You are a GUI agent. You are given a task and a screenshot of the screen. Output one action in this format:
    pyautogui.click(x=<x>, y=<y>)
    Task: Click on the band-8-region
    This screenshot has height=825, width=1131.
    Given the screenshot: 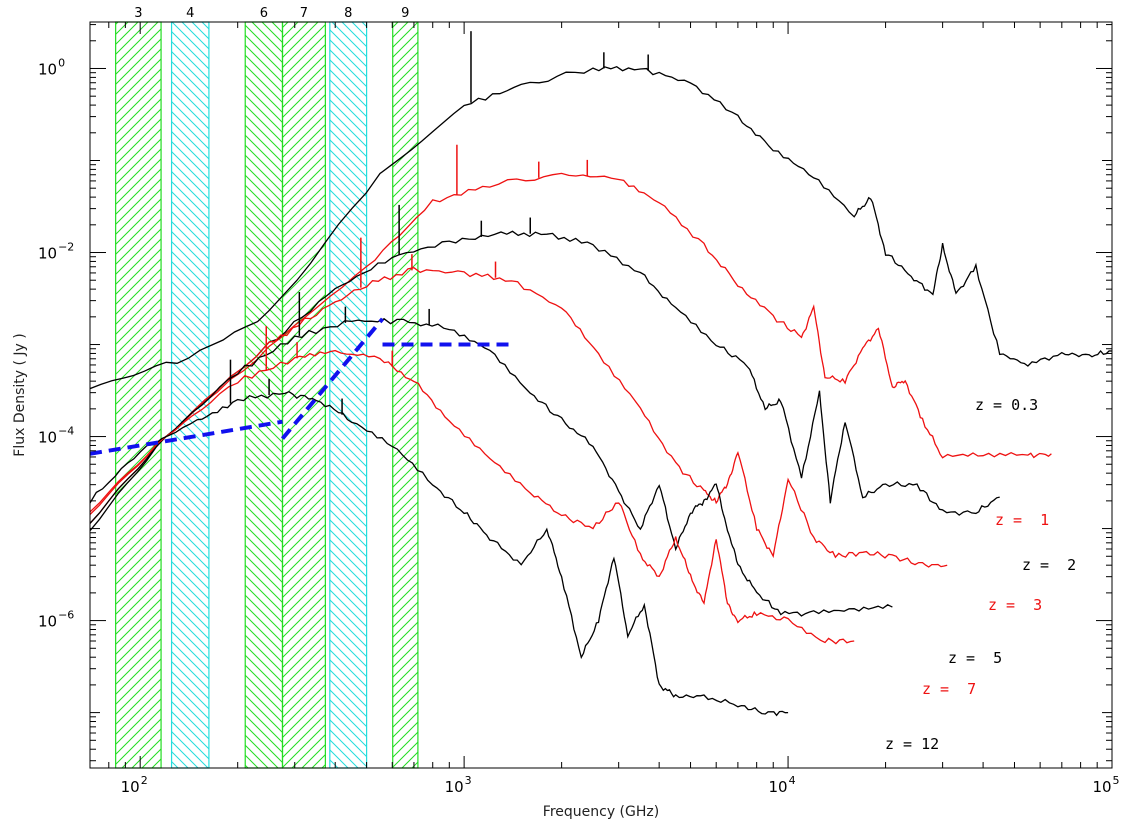 What is the action you would take?
    pyautogui.click(x=348, y=395)
    